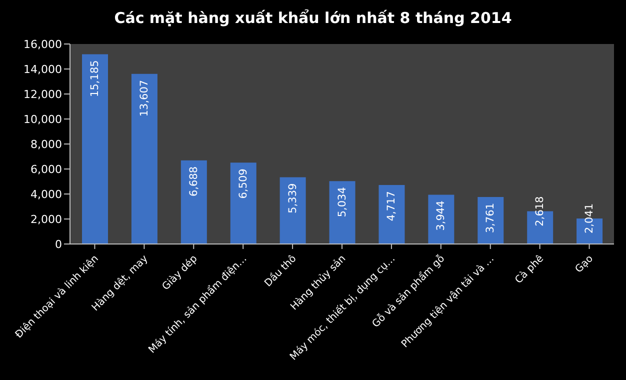 The height and width of the screenshot is (380, 626). Describe the element at coordinates (243, 183) in the screenshot. I see `data-label: 6,509` at that location.